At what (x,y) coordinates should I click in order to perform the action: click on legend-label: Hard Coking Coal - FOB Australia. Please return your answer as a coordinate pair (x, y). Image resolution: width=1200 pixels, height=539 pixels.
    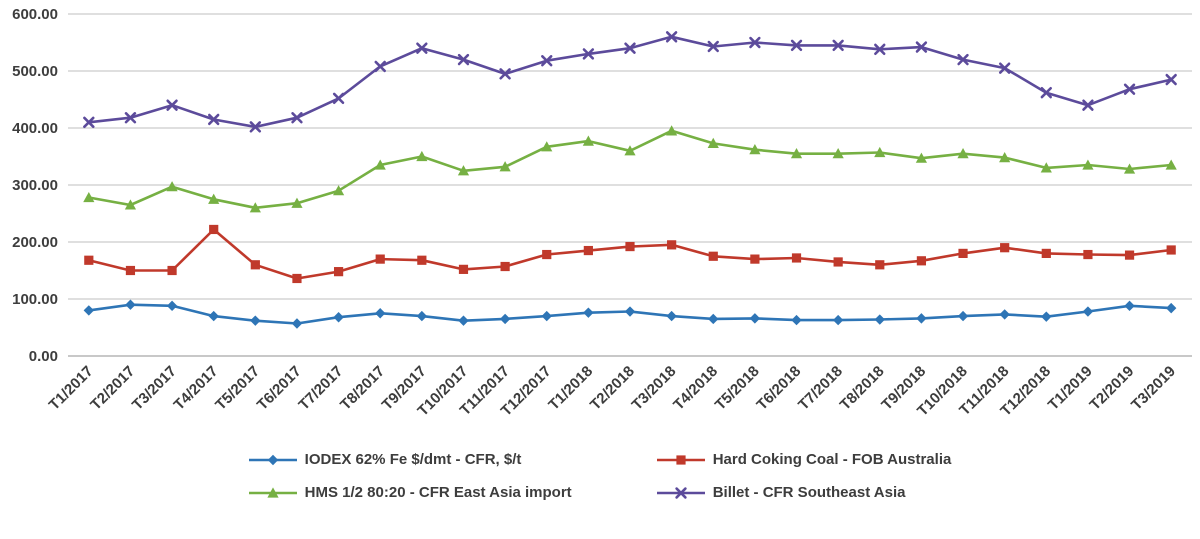
    Looking at the image, I should click on (832, 459).